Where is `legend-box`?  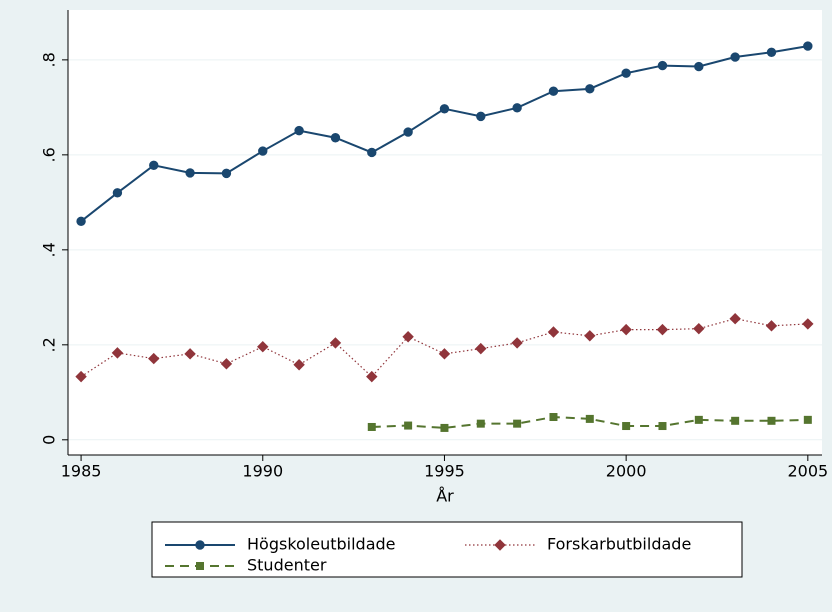 legend-box is located at coordinates (447, 549).